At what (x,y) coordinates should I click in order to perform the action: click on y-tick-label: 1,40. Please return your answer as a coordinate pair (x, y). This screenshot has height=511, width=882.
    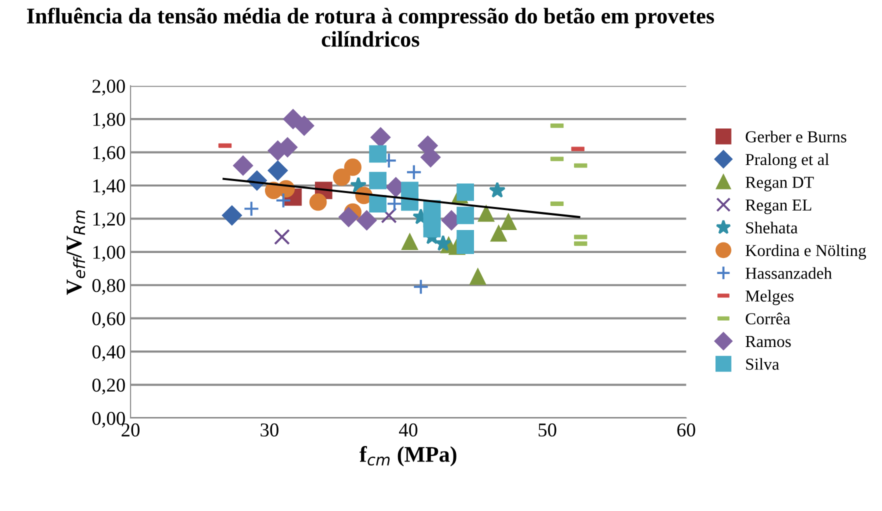
    Looking at the image, I should click on (109, 187).